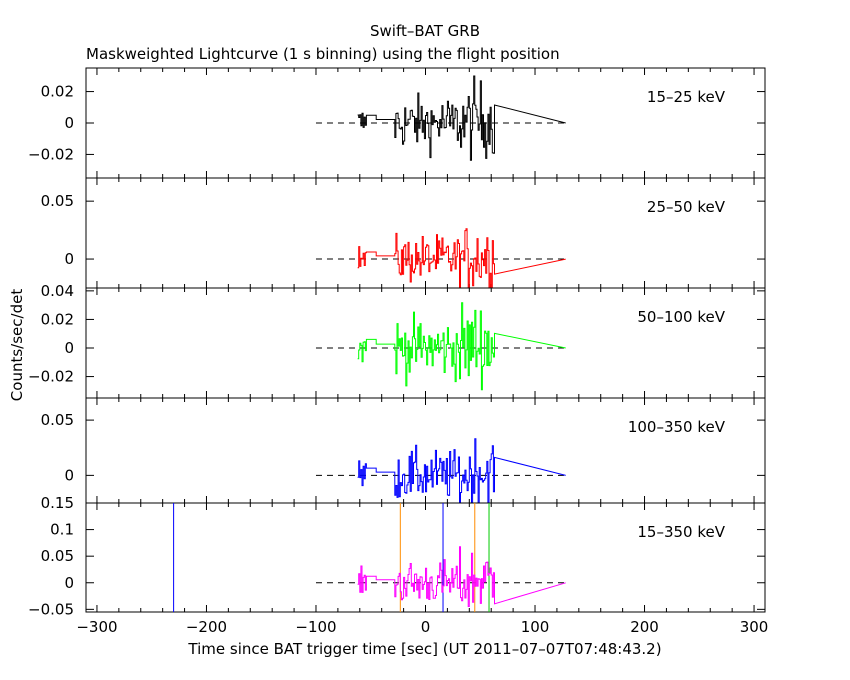 The height and width of the screenshot is (680, 850). Describe the element at coordinates (426, 627) in the screenshot. I see `x-tick-label: 0` at that location.